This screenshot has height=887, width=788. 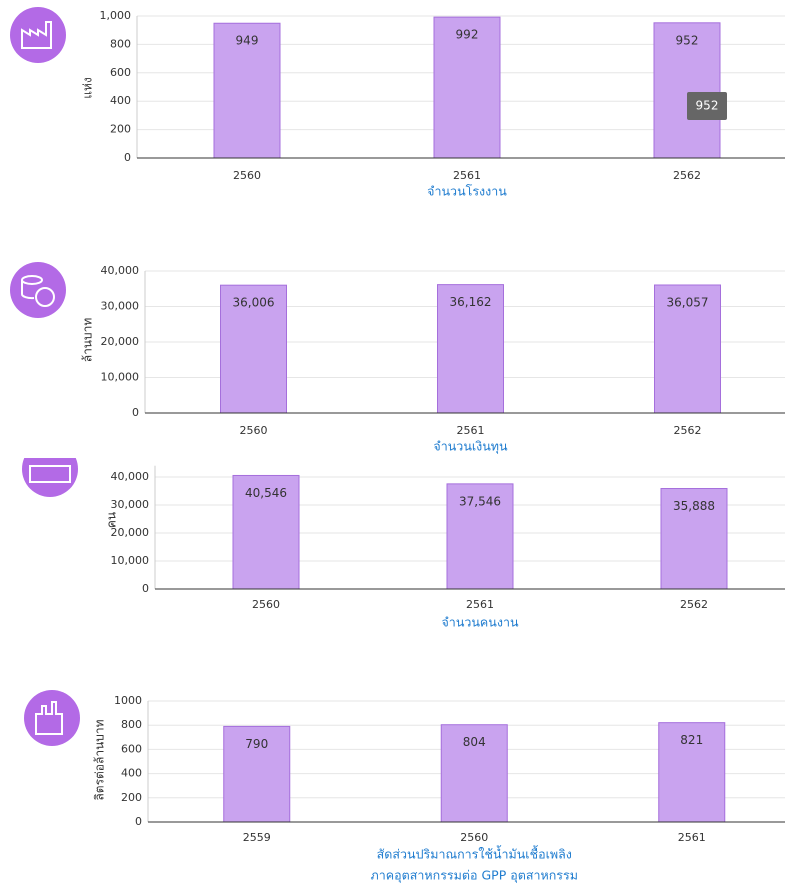 What do you see at coordinates (474, 742) in the screenshot?
I see `value-label: 804` at bounding box center [474, 742].